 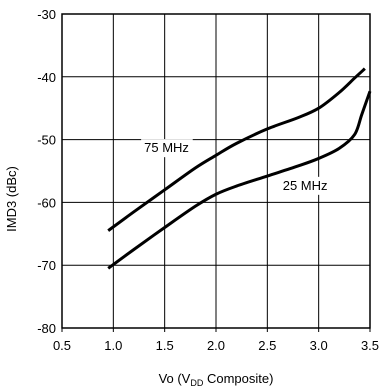 I want to click on x-tick-label-2: 1.5, so click(x=165, y=345).